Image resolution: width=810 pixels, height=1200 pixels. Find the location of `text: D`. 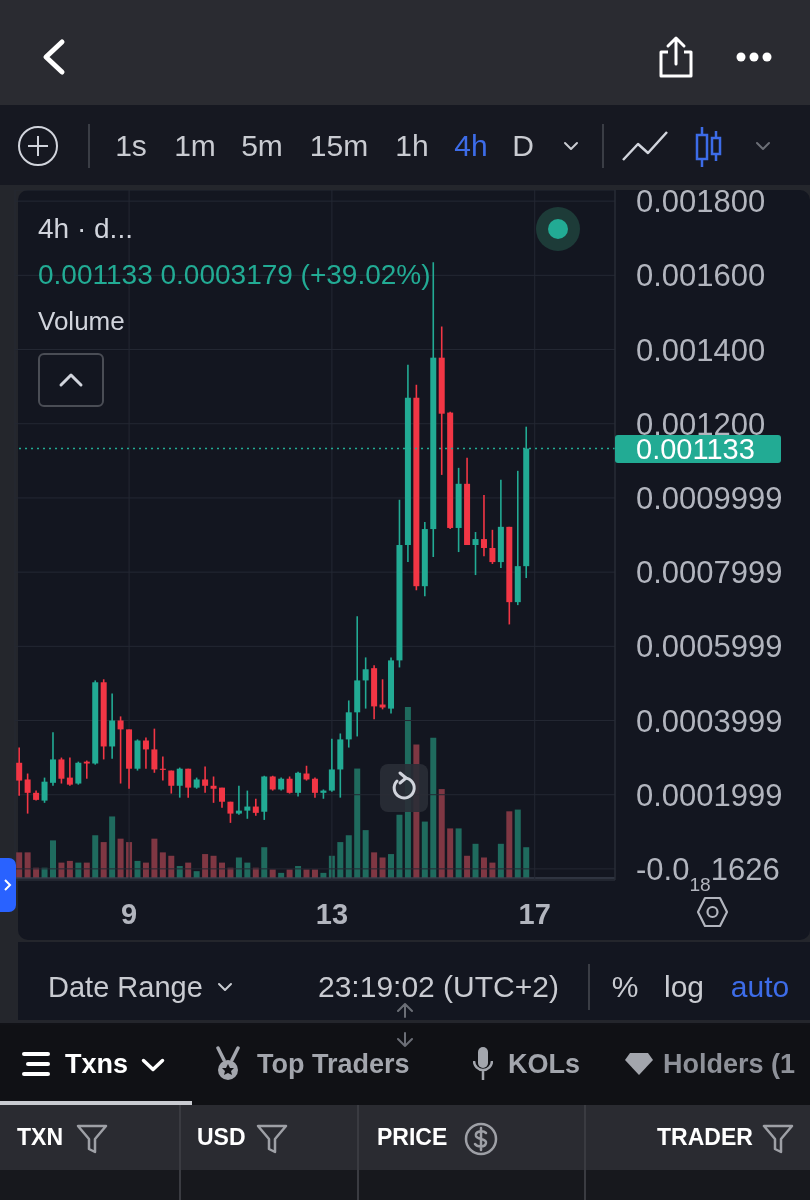

text: D is located at coordinates (523, 145).